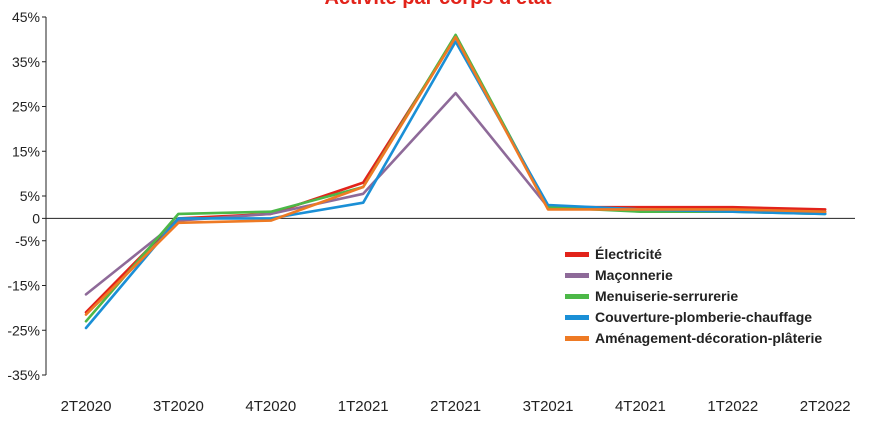 The height and width of the screenshot is (421, 876). I want to click on x-tick-label: 3T2020, so click(178, 406).